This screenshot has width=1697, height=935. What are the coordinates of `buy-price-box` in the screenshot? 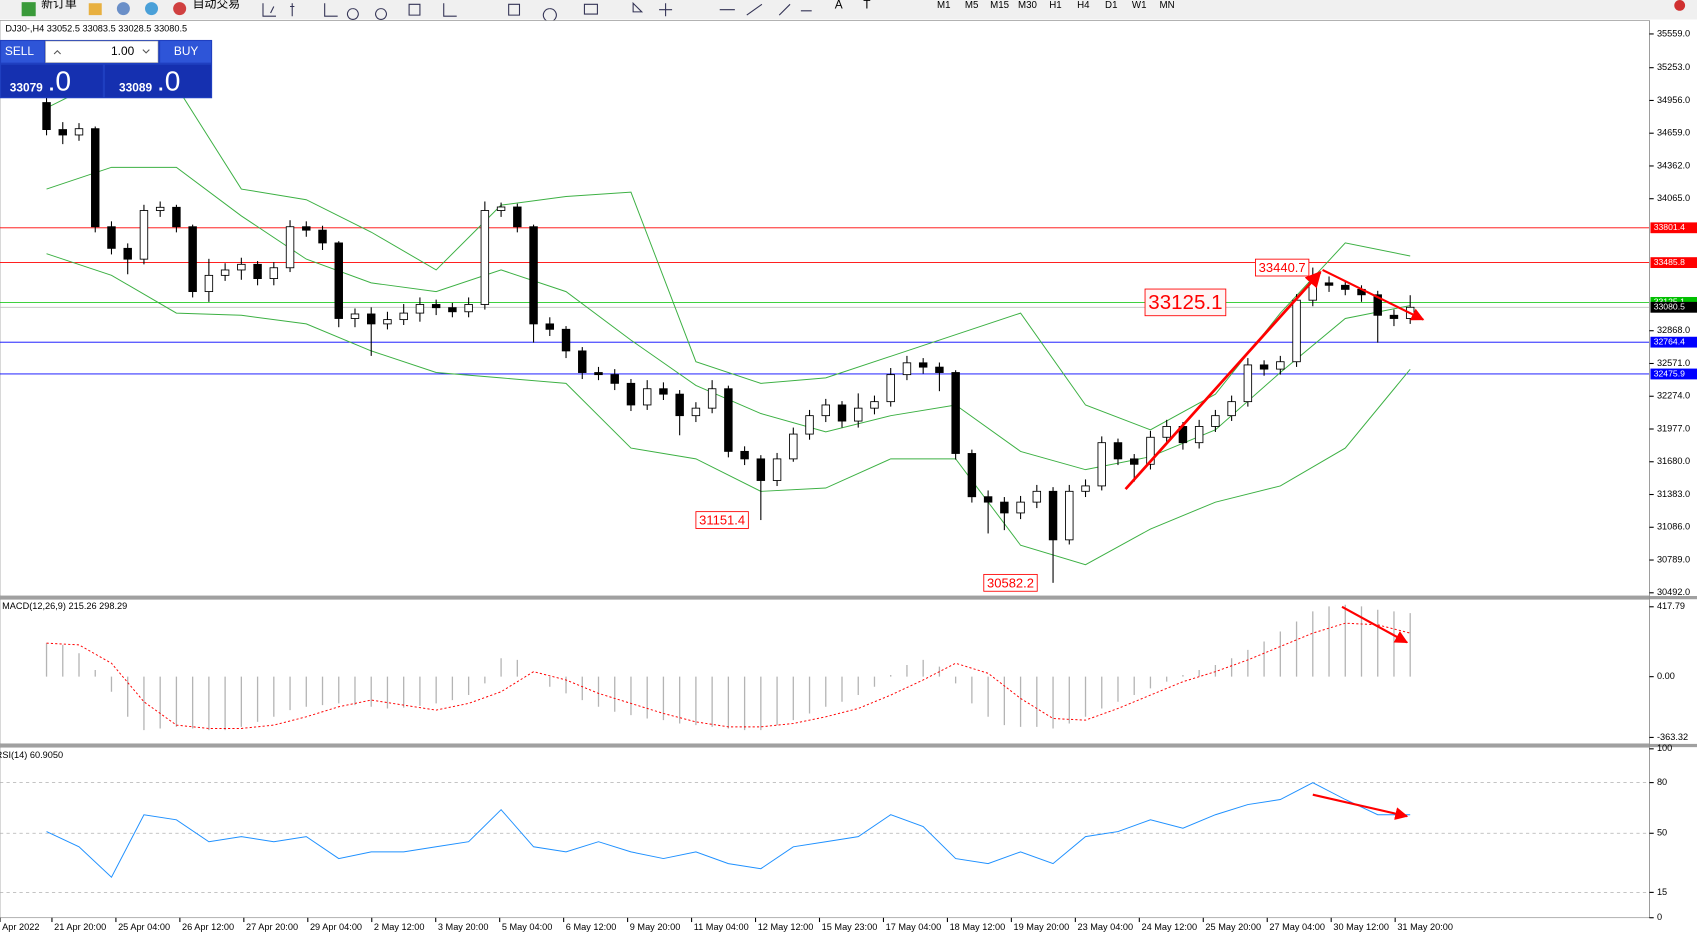 It's located at (158, 81).